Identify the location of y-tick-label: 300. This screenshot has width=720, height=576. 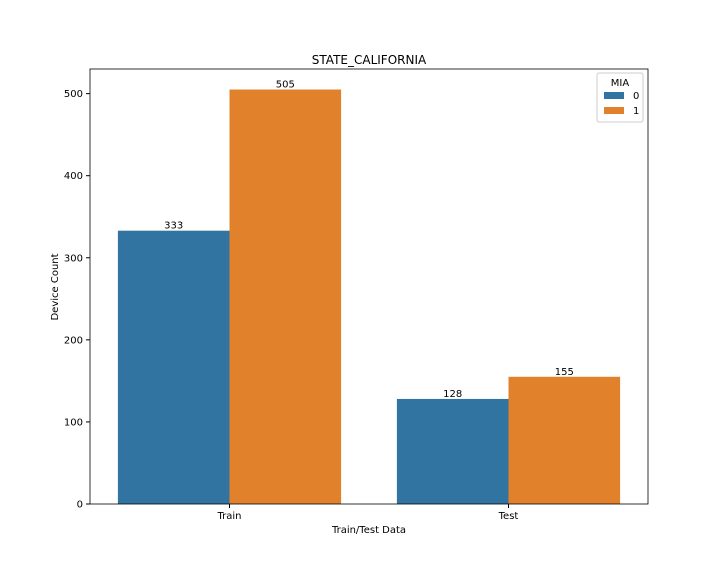
(73, 258).